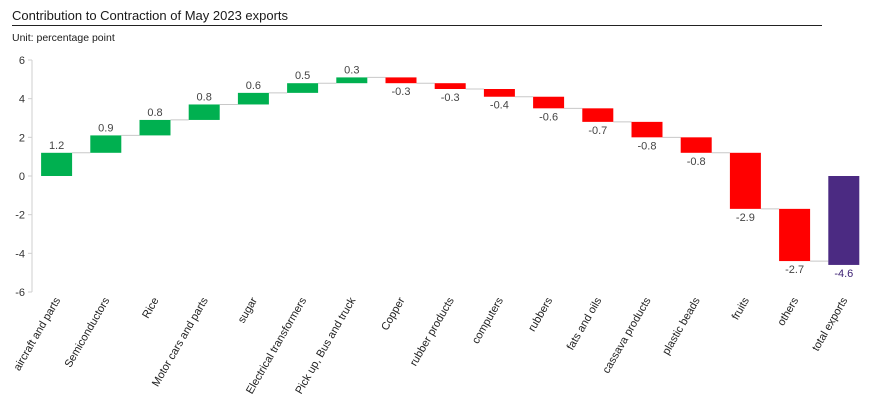  I want to click on category-label-15: others, so click(789, 311).